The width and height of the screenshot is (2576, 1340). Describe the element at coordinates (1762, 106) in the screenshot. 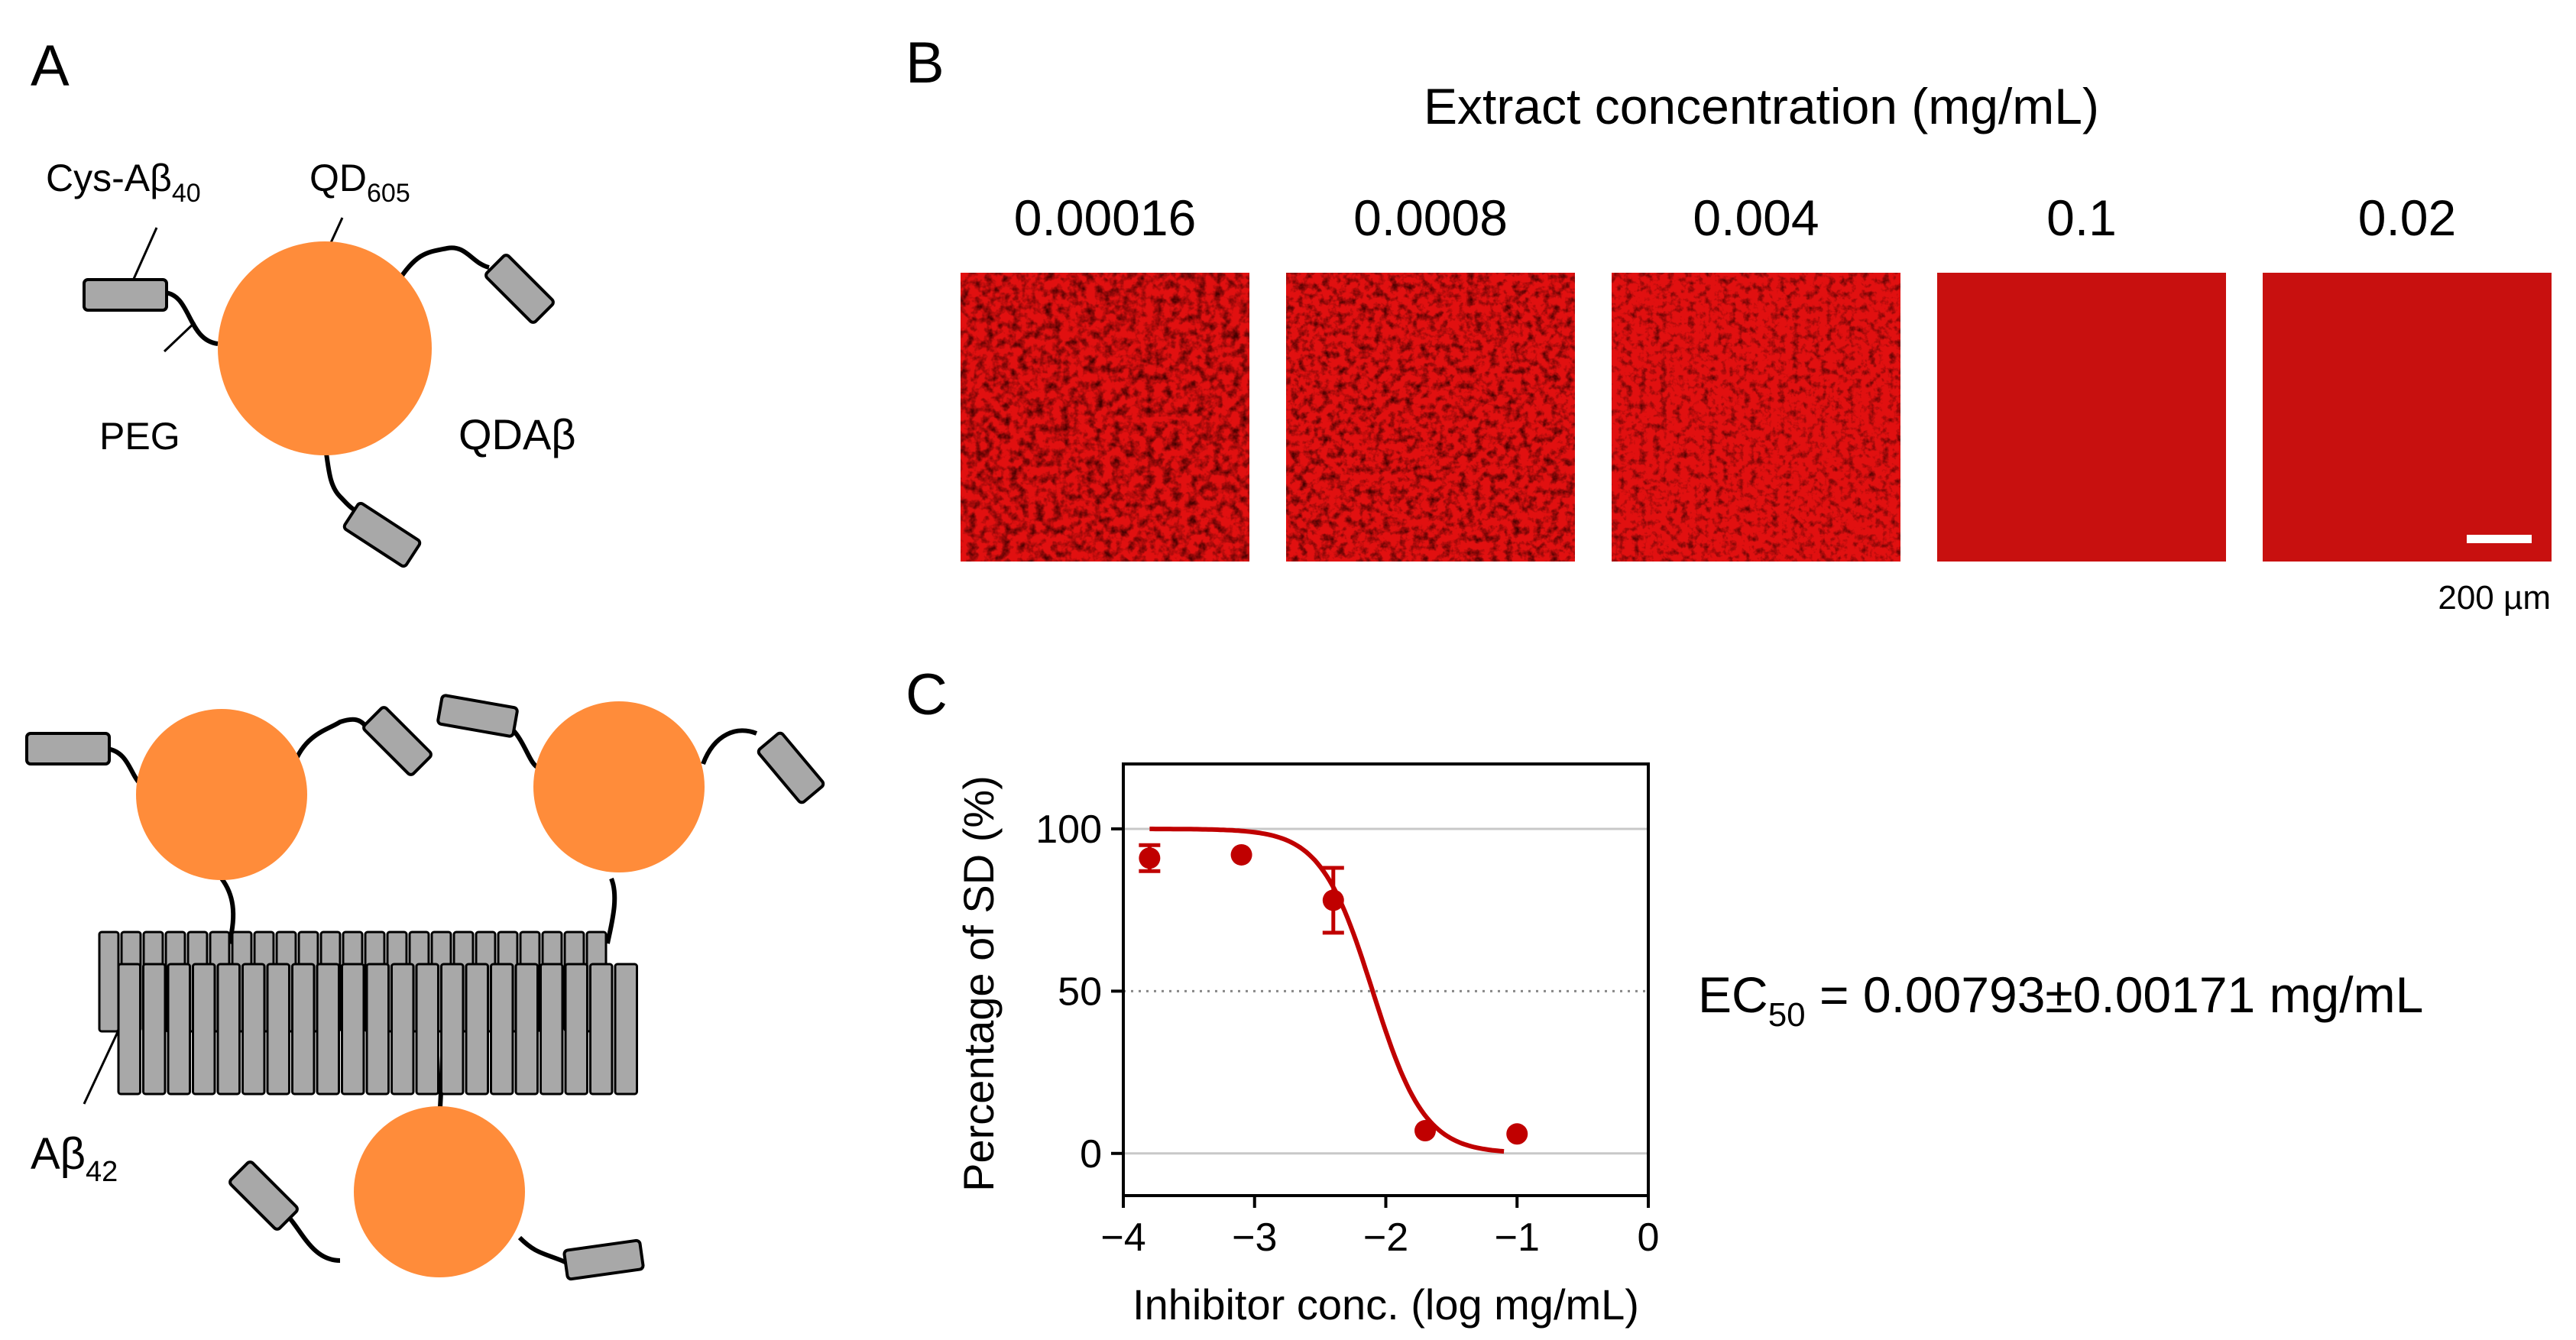

I see `panel-b-title: Extract concentration (mg/mL)` at that location.